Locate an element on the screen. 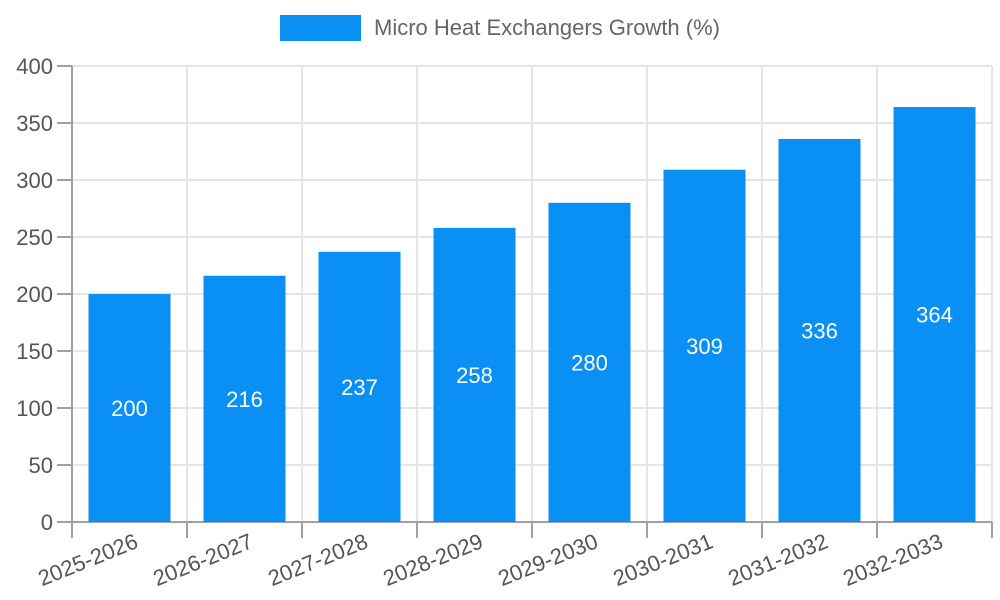 The height and width of the screenshot is (600, 1000). bar-value-label: 258 is located at coordinates (474, 375).